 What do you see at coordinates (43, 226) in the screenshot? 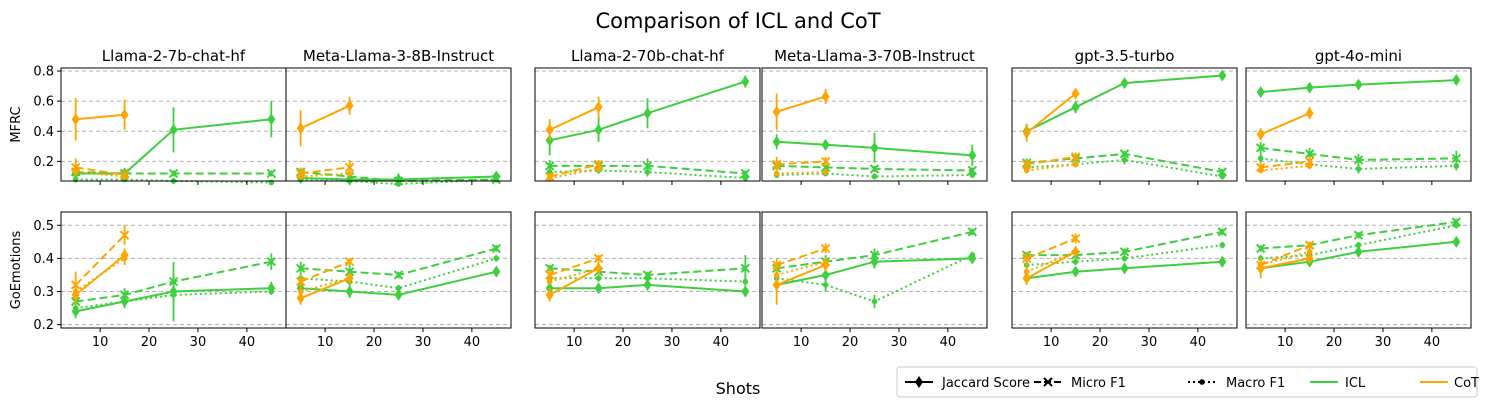
I see `y-tick-label: 0.5` at bounding box center [43, 226].